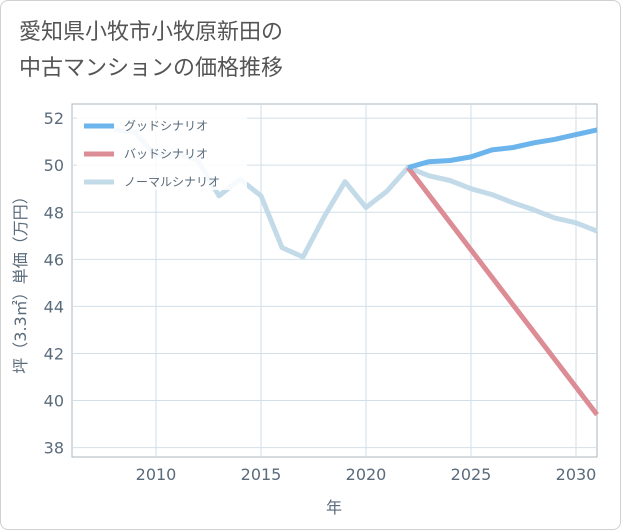 This screenshot has width=621, height=530. What do you see at coordinates (54, 212) in the screenshot?
I see `y-tick-label: 48` at bounding box center [54, 212].